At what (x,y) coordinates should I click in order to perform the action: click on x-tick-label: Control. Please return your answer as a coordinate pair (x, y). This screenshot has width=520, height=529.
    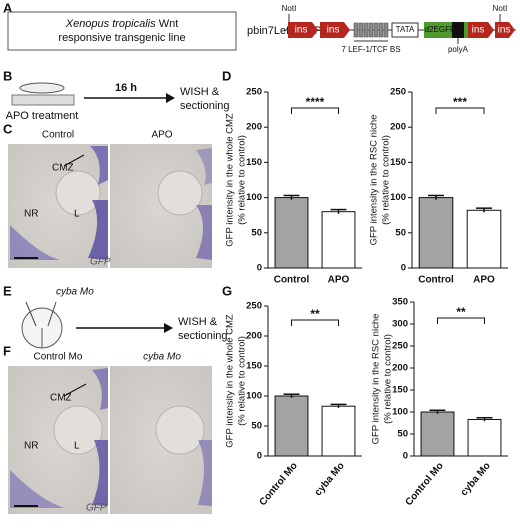
    Looking at the image, I should click on (292, 280).